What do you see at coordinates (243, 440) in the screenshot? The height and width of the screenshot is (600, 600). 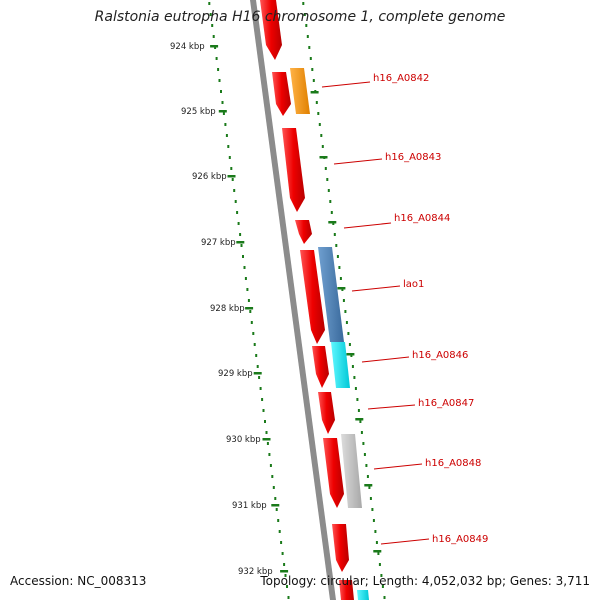 I see `scale-tick-label: 930 kbp` at bounding box center [243, 440].